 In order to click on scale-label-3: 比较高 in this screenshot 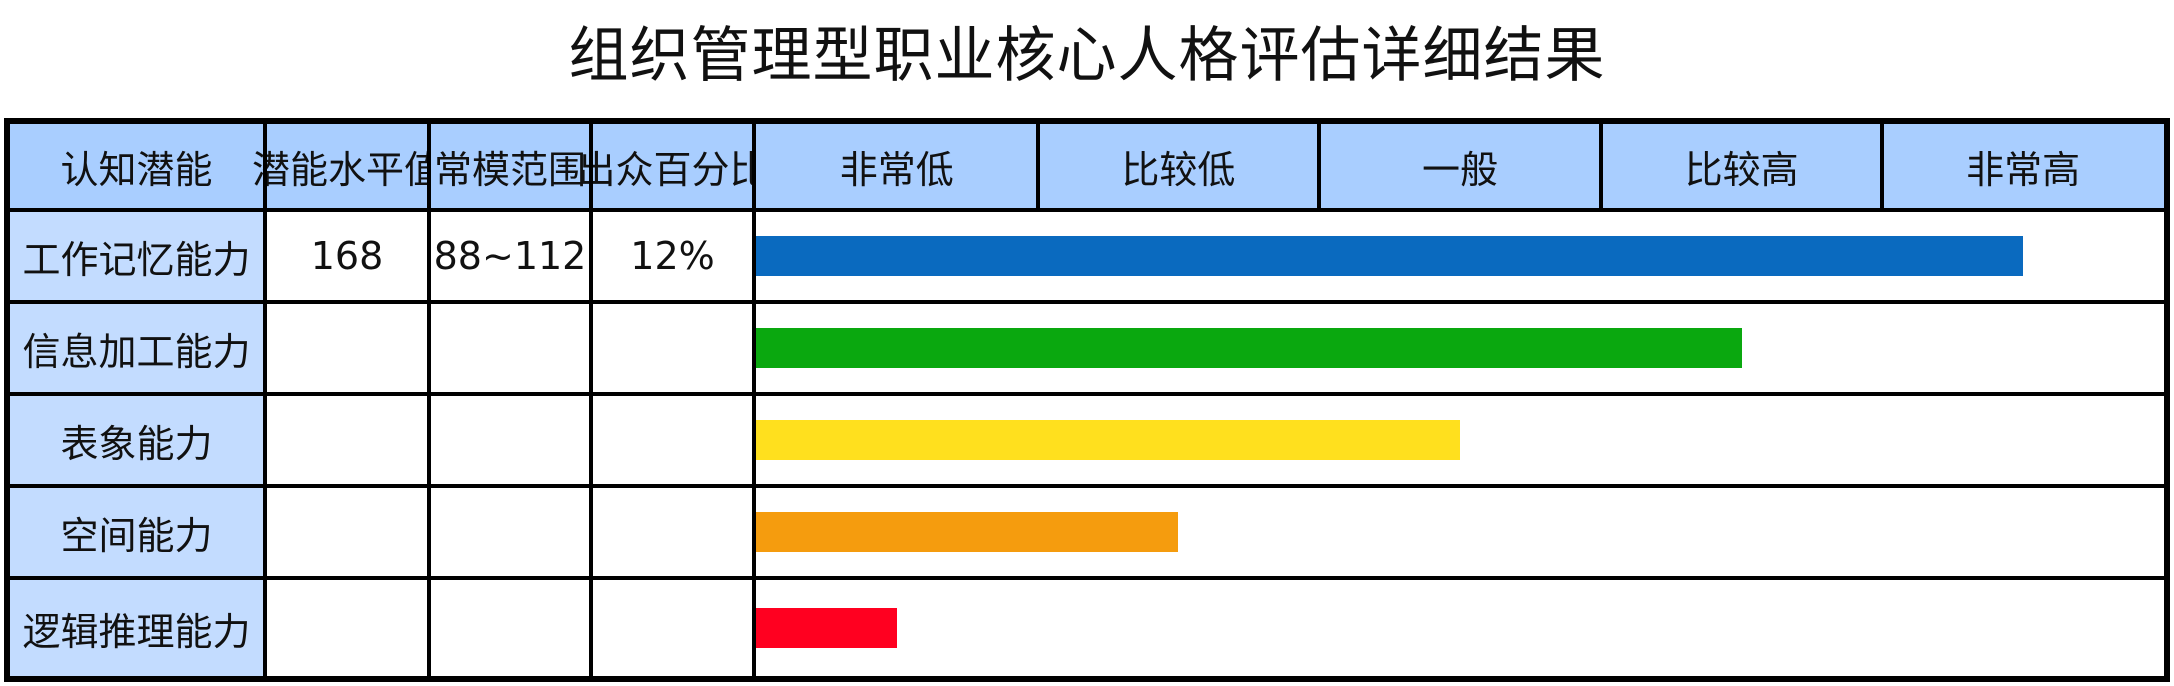, I will do `click(1741, 166)`.